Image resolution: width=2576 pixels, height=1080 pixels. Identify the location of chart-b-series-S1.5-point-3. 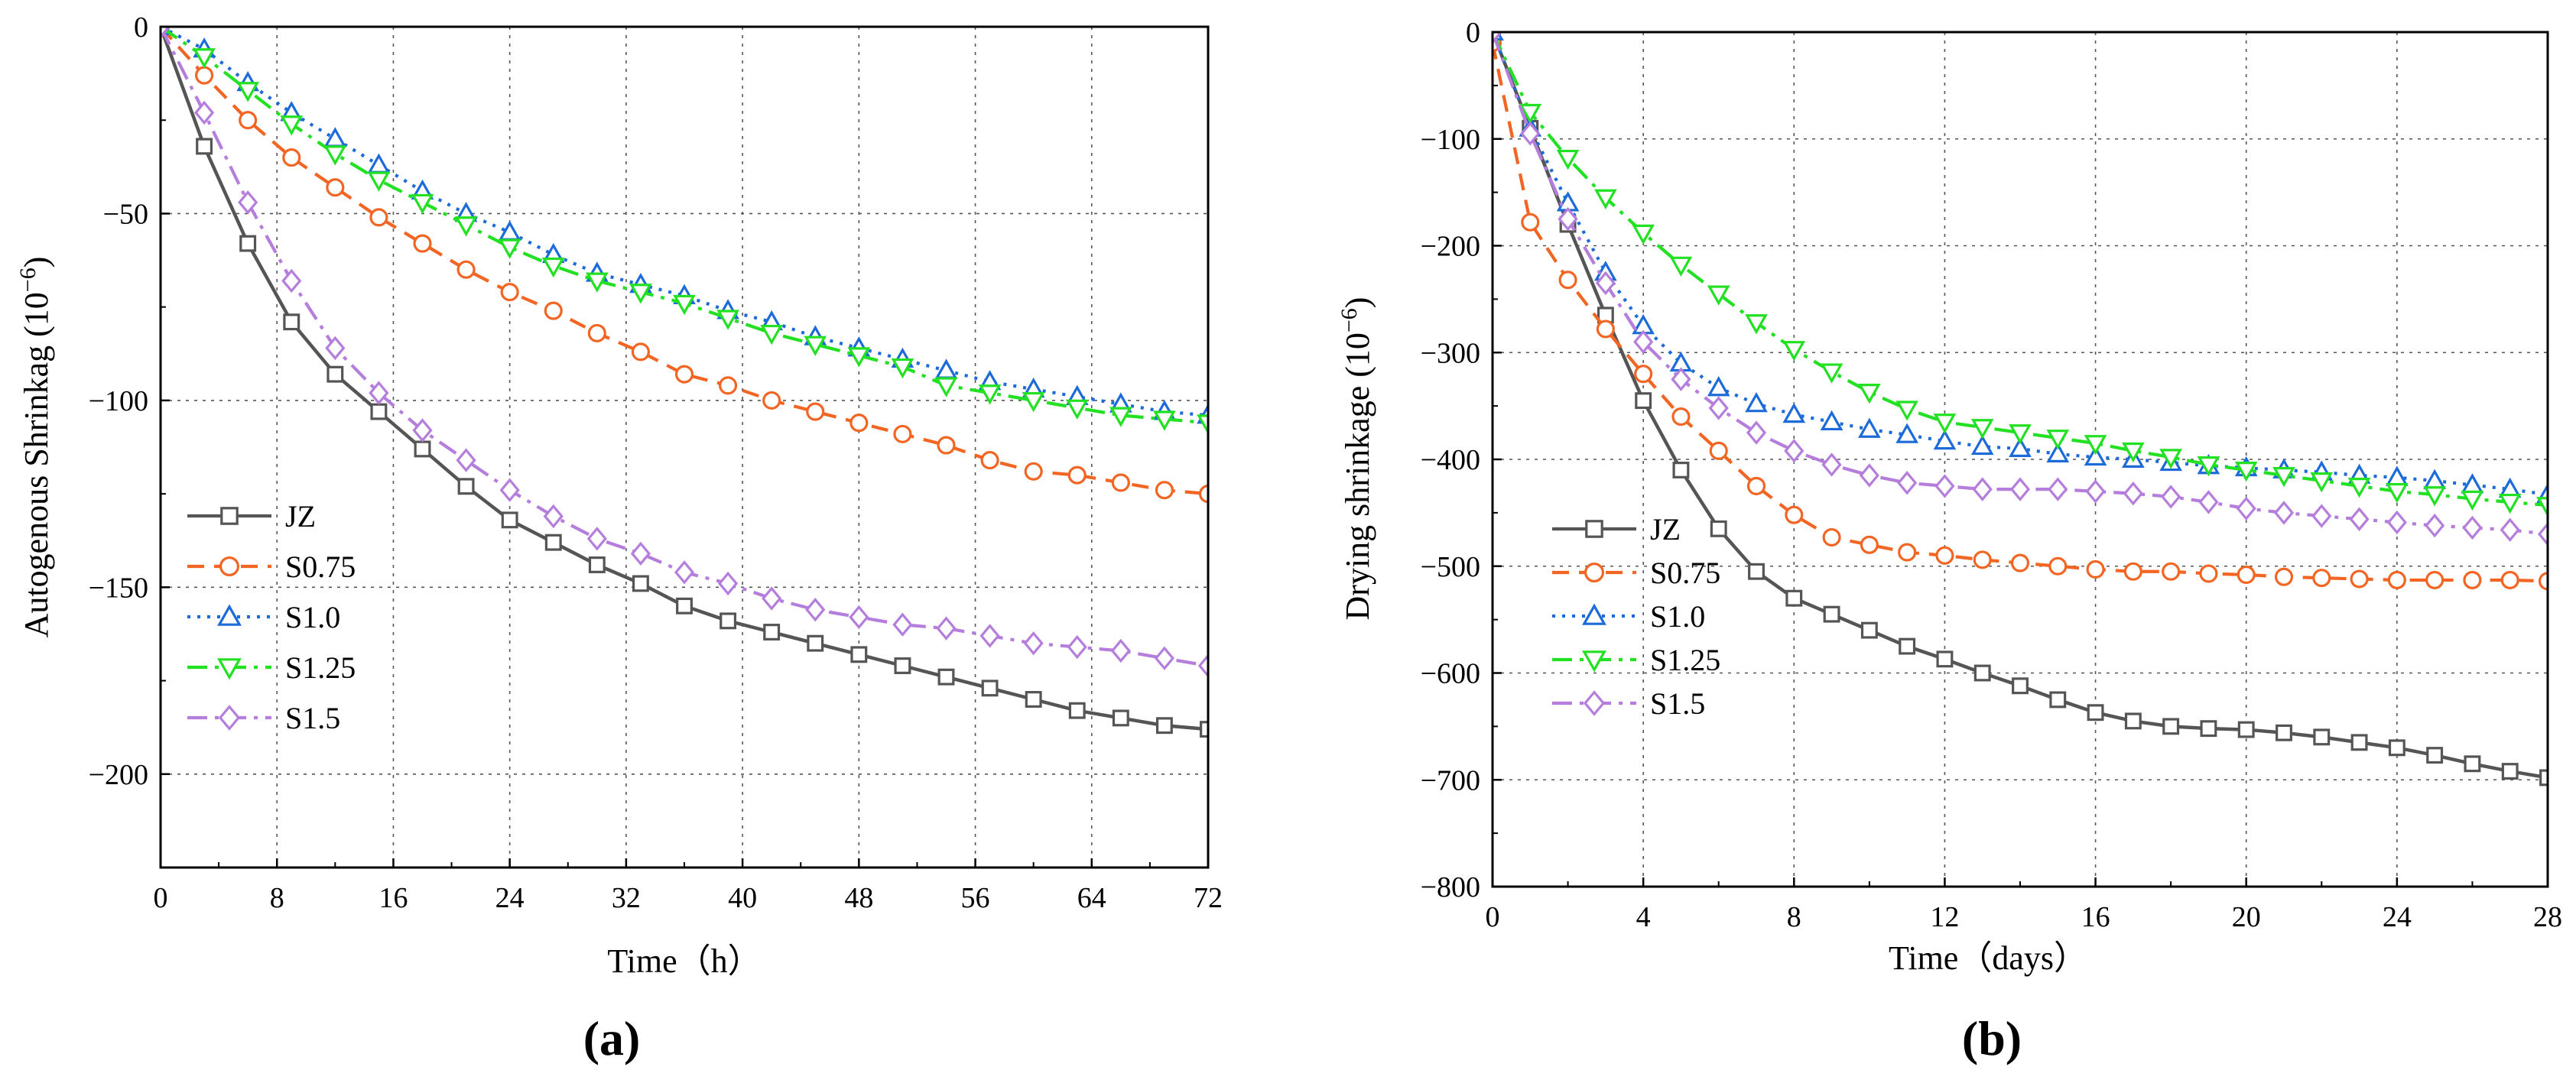
(1606, 284).